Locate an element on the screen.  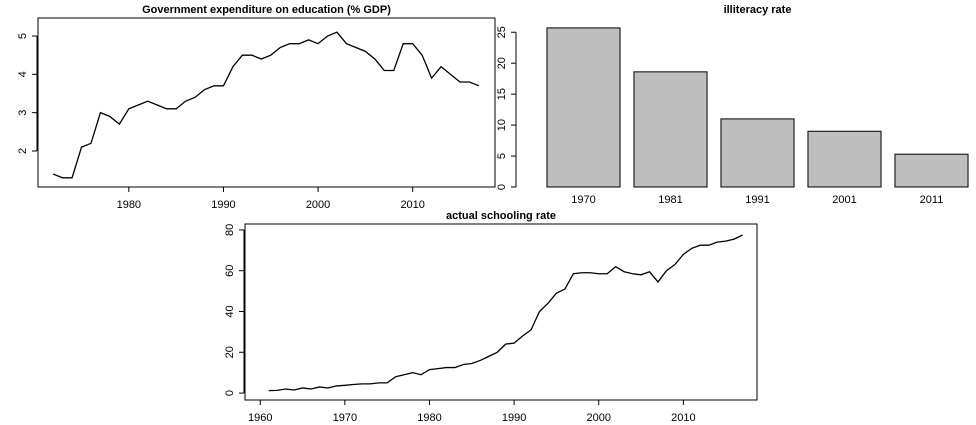
x-tick-label: 2011 is located at coordinates (932, 200).